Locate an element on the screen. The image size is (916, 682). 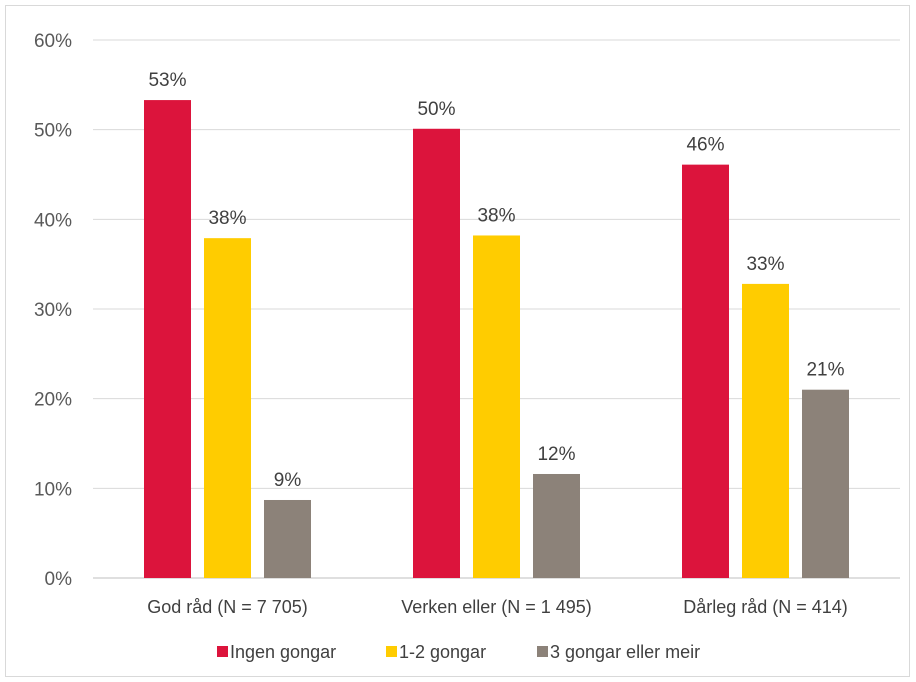
y-tick-label: 30% is located at coordinates (53, 310).